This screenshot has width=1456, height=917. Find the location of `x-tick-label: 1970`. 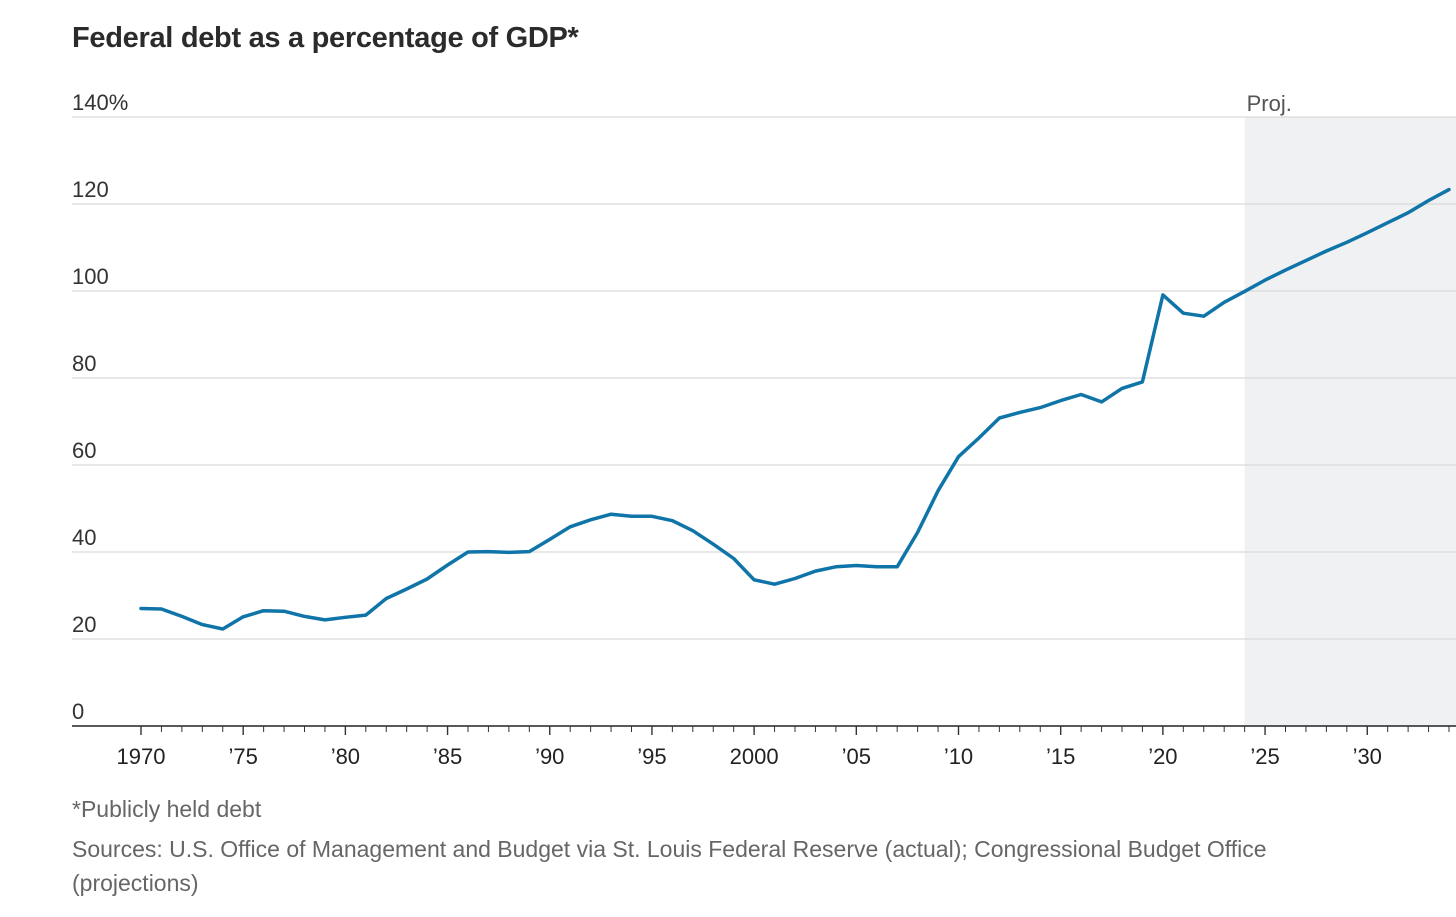

x-tick-label: 1970 is located at coordinates (141, 756).